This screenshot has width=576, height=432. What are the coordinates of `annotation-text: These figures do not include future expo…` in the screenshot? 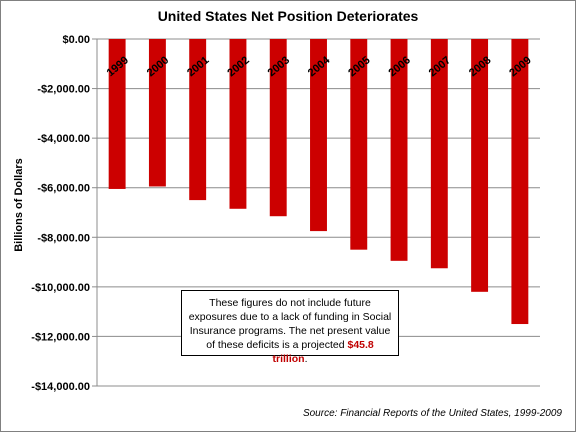 It's located at (290, 324).